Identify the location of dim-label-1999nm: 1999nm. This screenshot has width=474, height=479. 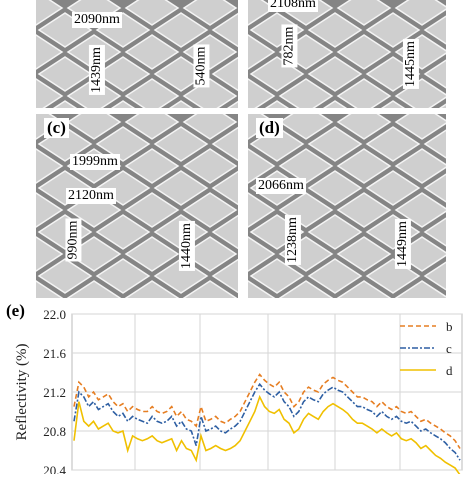
(95, 162).